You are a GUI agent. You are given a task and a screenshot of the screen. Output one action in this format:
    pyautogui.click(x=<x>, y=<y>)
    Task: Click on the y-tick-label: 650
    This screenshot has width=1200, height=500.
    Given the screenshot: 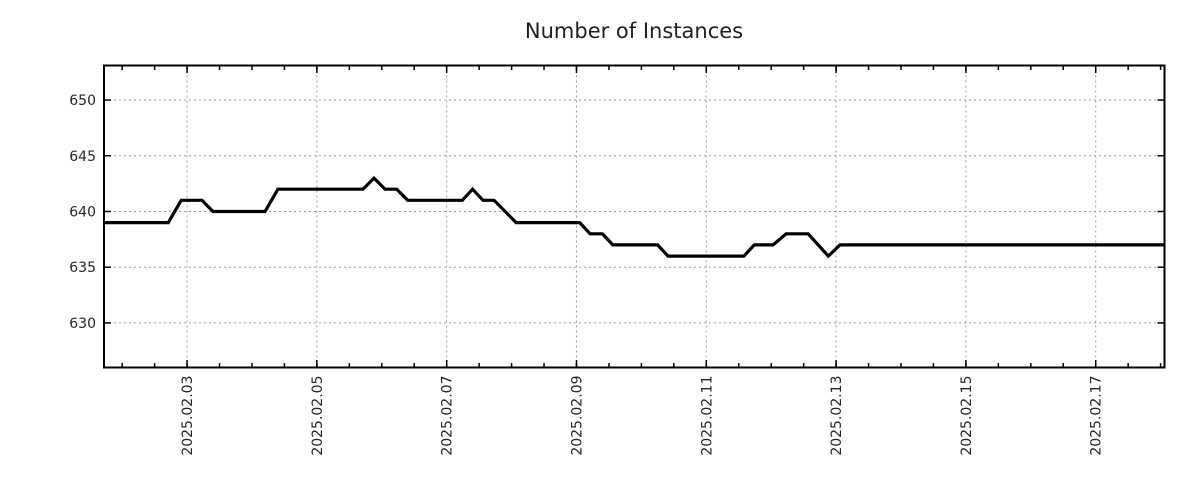 What is the action you would take?
    pyautogui.click(x=82, y=101)
    